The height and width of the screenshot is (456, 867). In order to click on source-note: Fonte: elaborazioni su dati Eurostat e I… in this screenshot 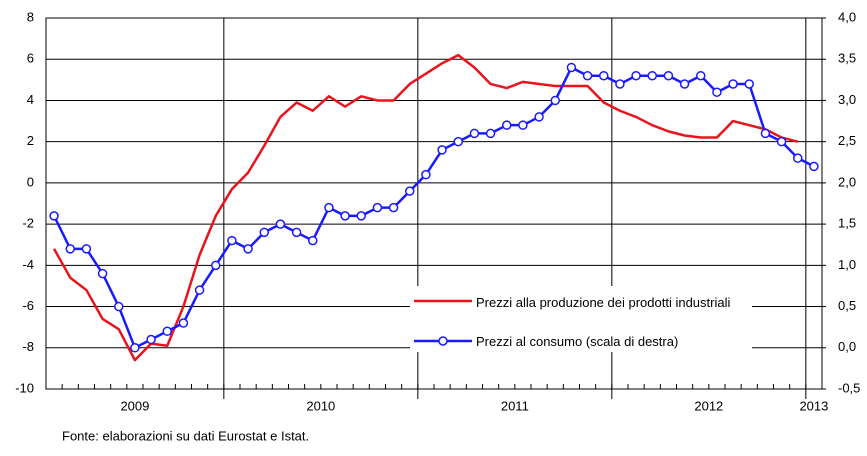, I will do `click(185, 435)`.